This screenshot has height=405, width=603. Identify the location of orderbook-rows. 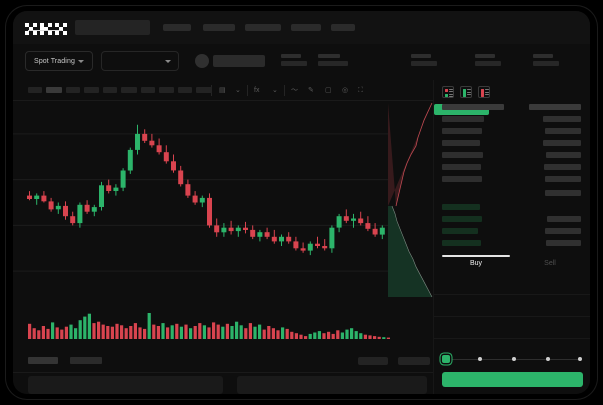
(512, 178).